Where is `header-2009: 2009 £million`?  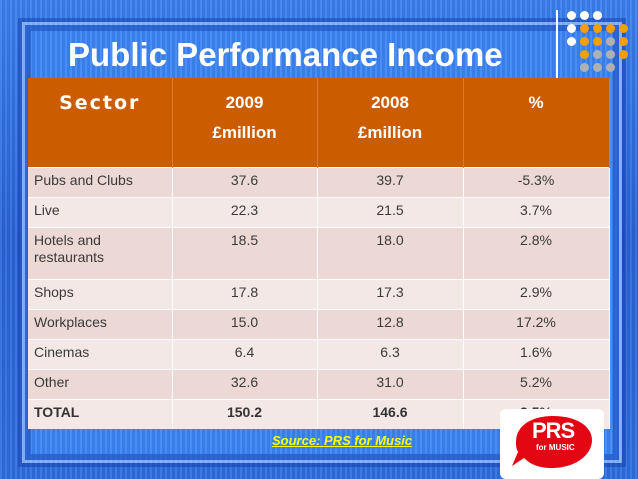 header-2009: 2009 £million is located at coordinates (245, 123).